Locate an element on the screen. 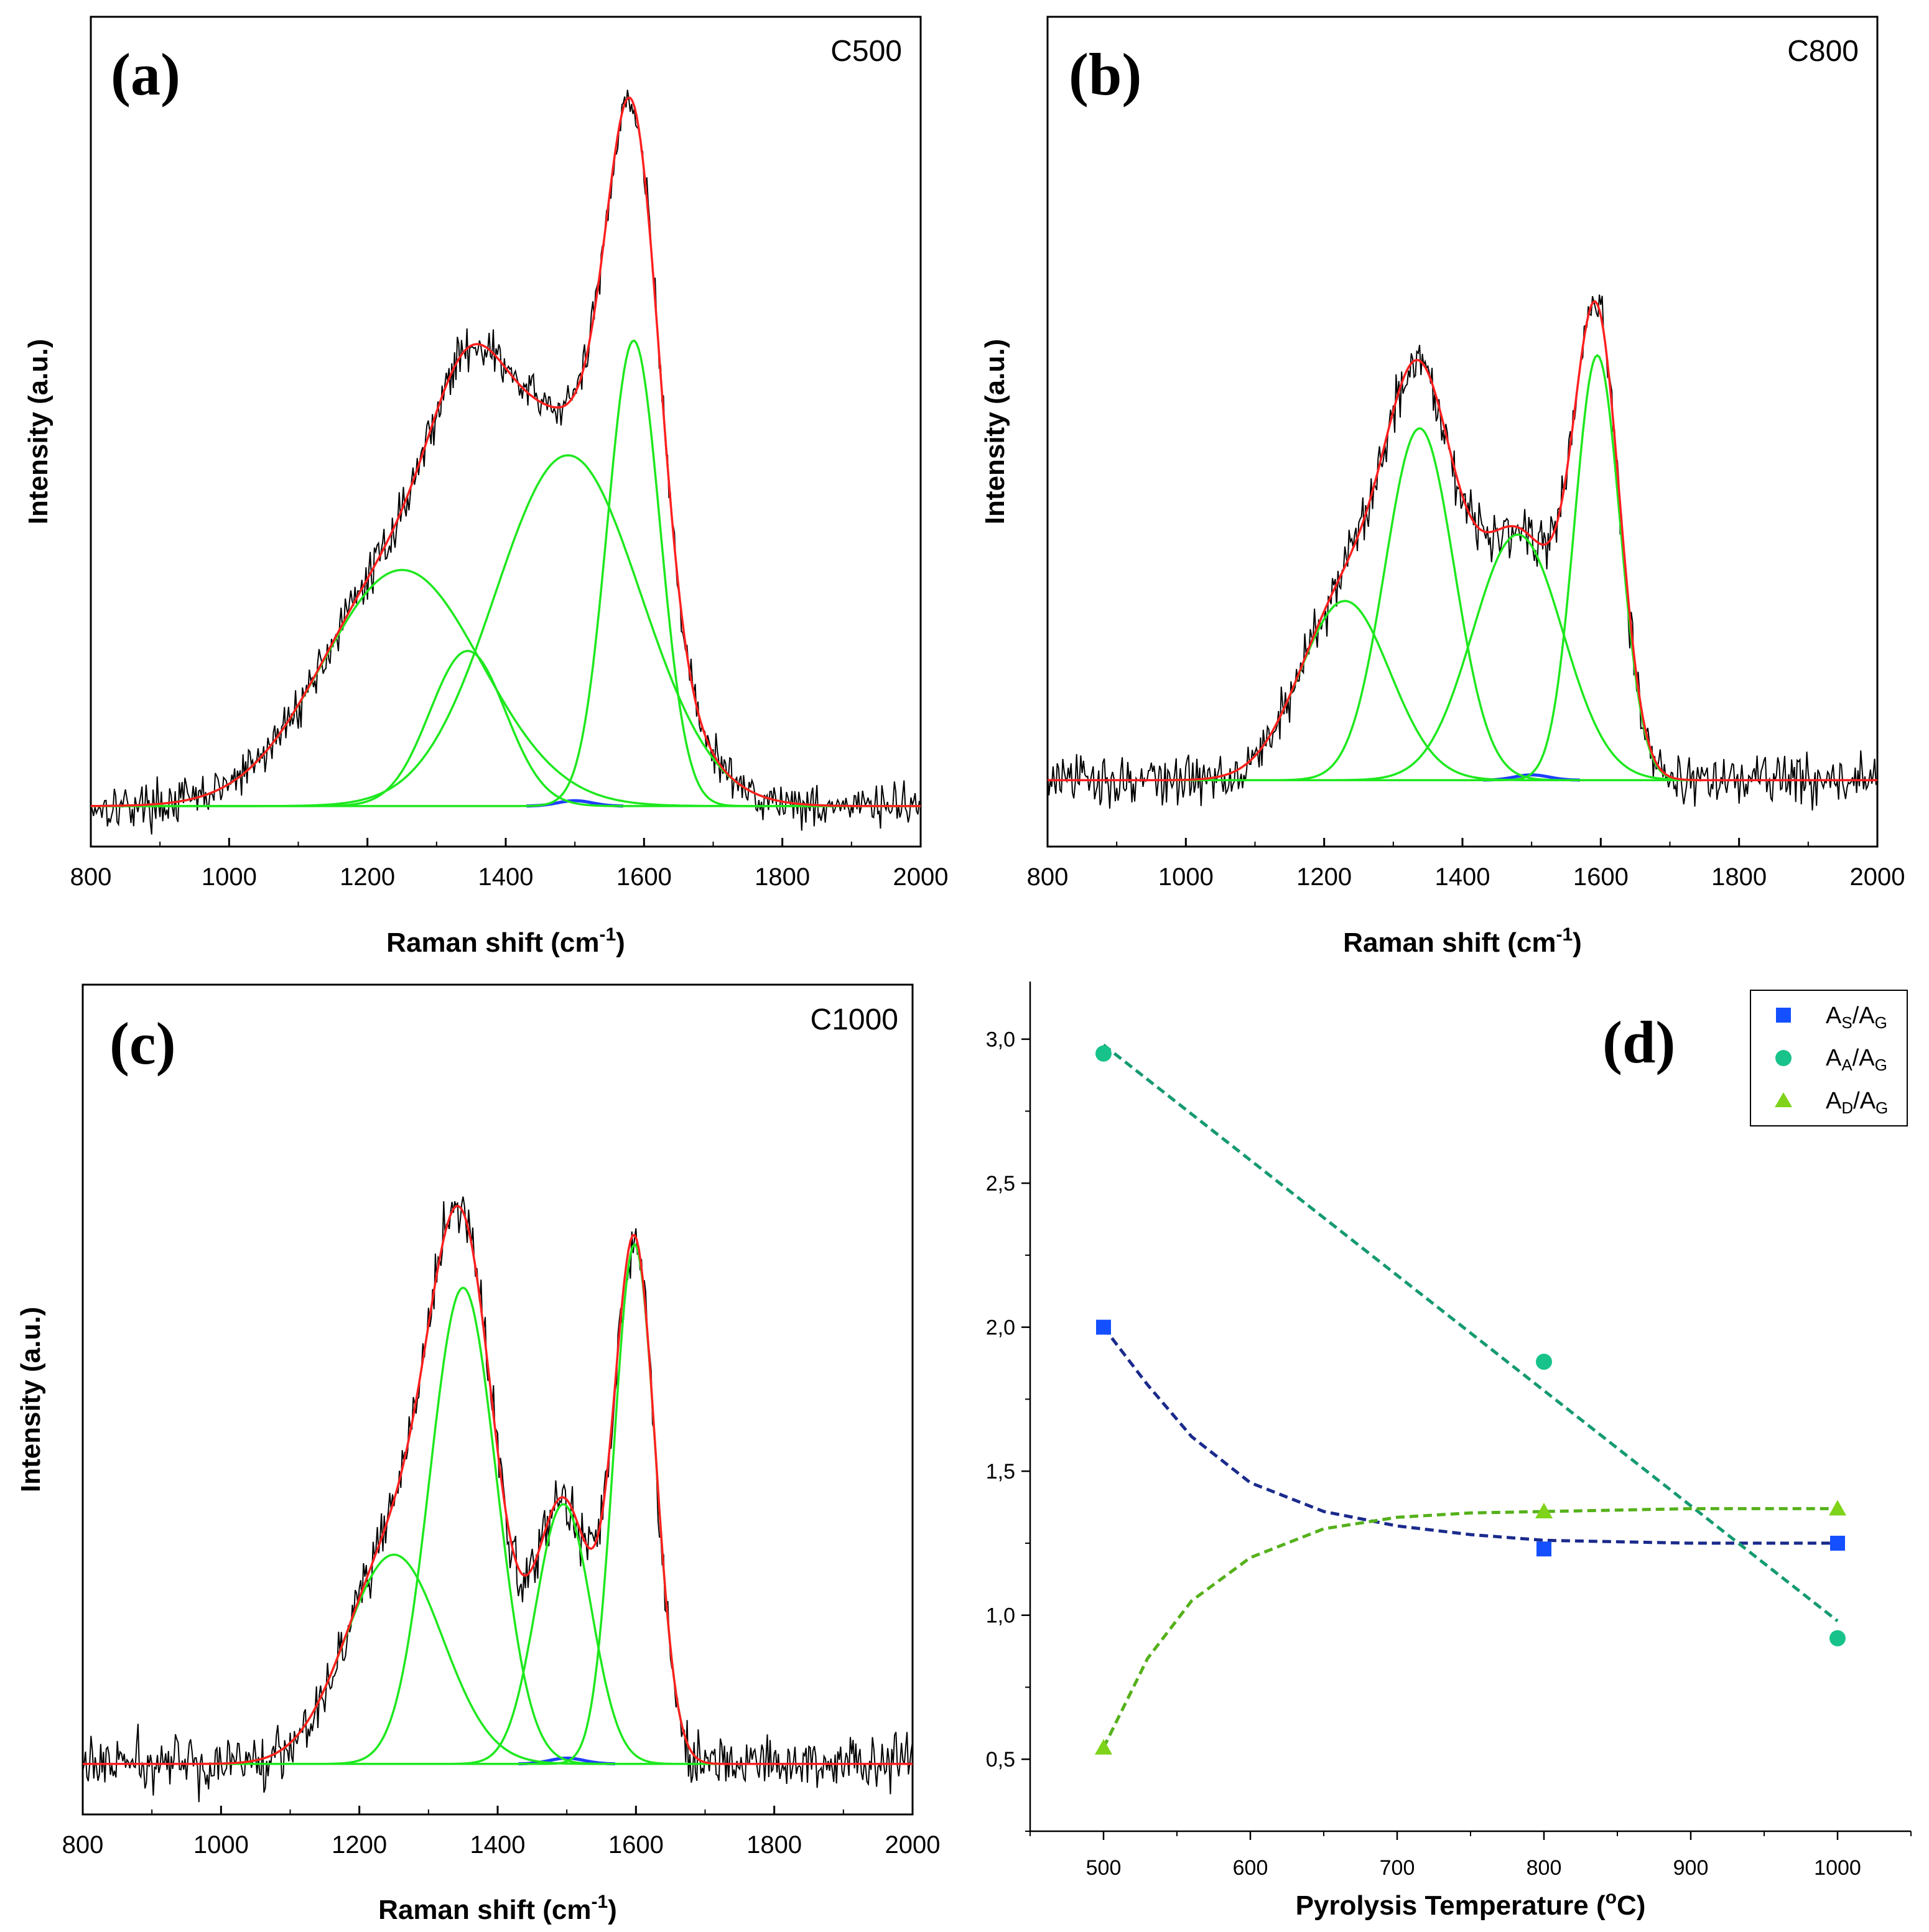 This screenshot has width=1929, height=1932. sample-label: C1000 is located at coordinates (855, 1019).